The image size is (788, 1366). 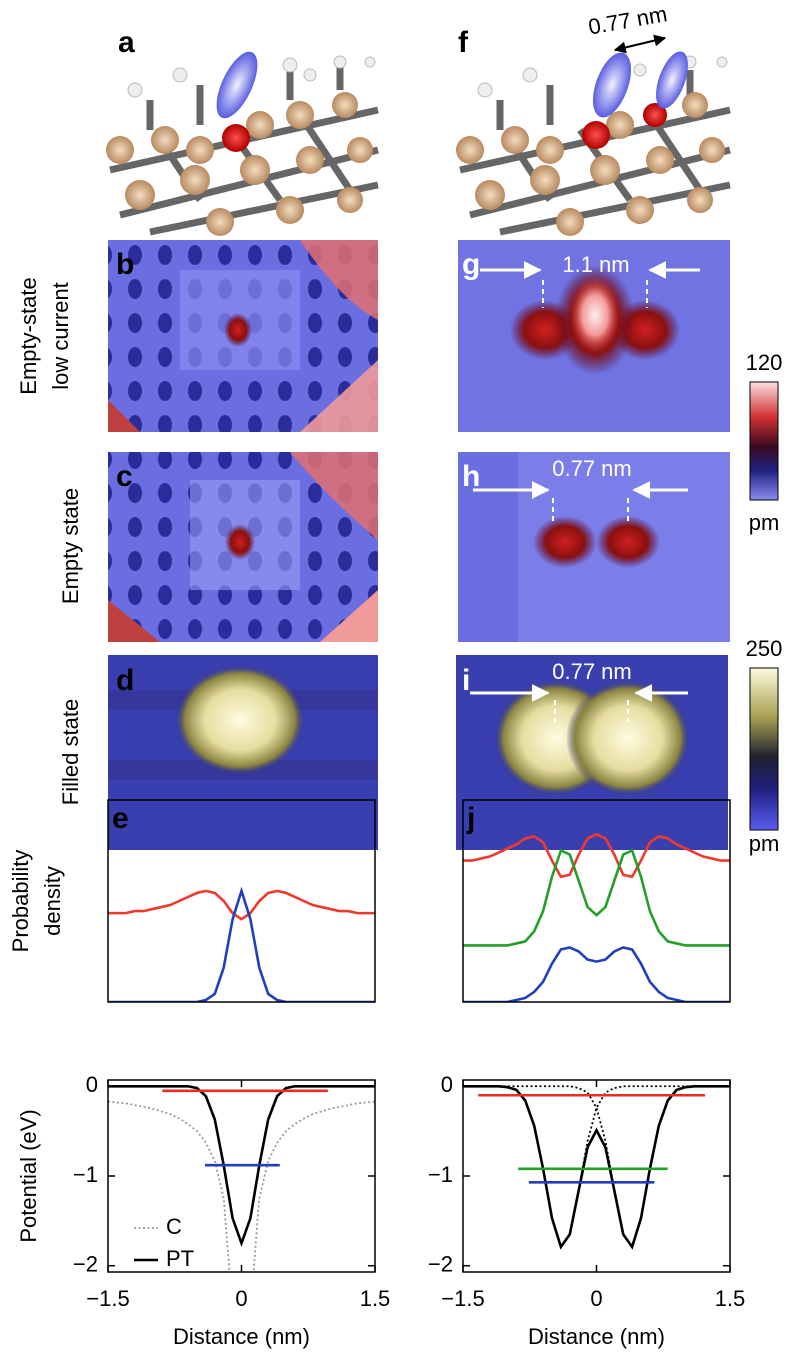 What do you see at coordinates (466, 680) in the screenshot?
I see `panel-label: i` at bounding box center [466, 680].